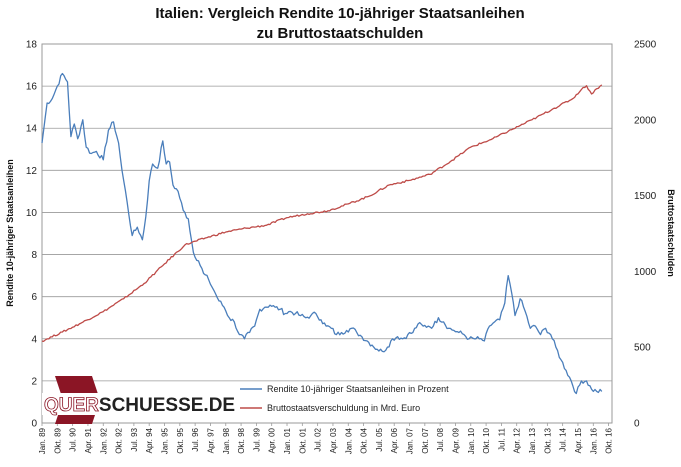 The height and width of the screenshot is (467, 681). I want to click on y-right-tick-label: 2500, so click(645, 45).